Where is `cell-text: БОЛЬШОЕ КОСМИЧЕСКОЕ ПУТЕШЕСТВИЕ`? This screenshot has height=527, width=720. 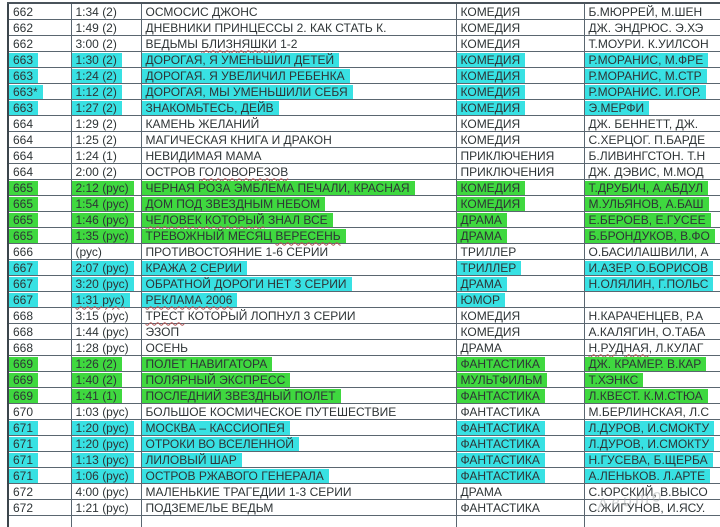 cell-text: БОЛЬШОЕ КОСМИЧЕСКОЕ ПУТЕШЕСТВИЕ is located at coordinates (271, 411).